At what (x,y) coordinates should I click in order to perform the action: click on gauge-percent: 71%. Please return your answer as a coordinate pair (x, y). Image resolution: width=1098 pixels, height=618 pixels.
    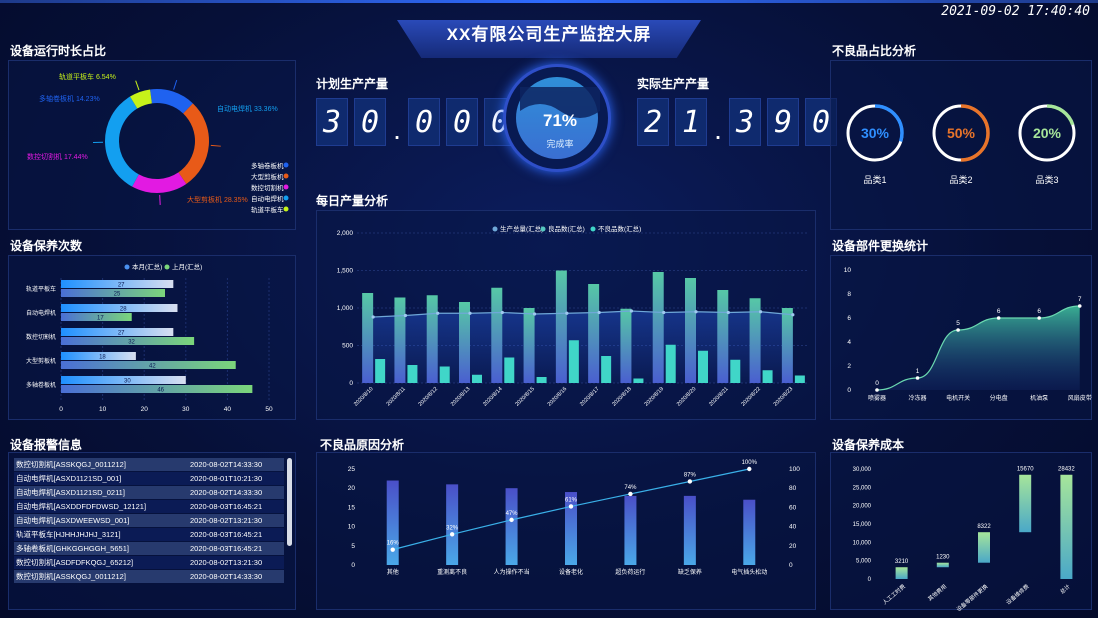
    Looking at the image, I should click on (560, 120).